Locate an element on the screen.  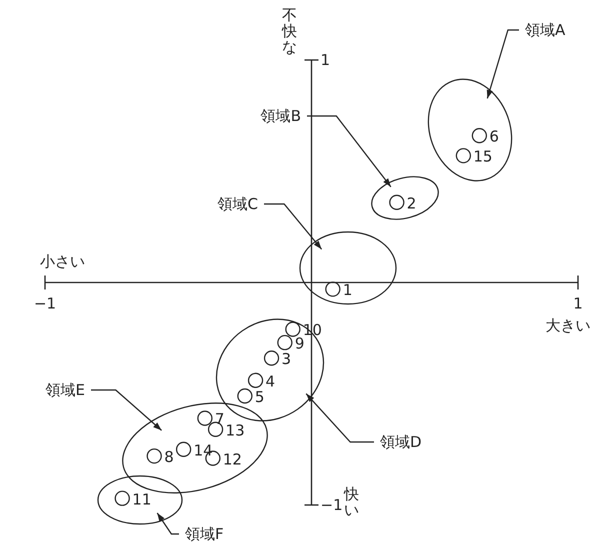
text: 領域A is located at coordinates (545, 30).